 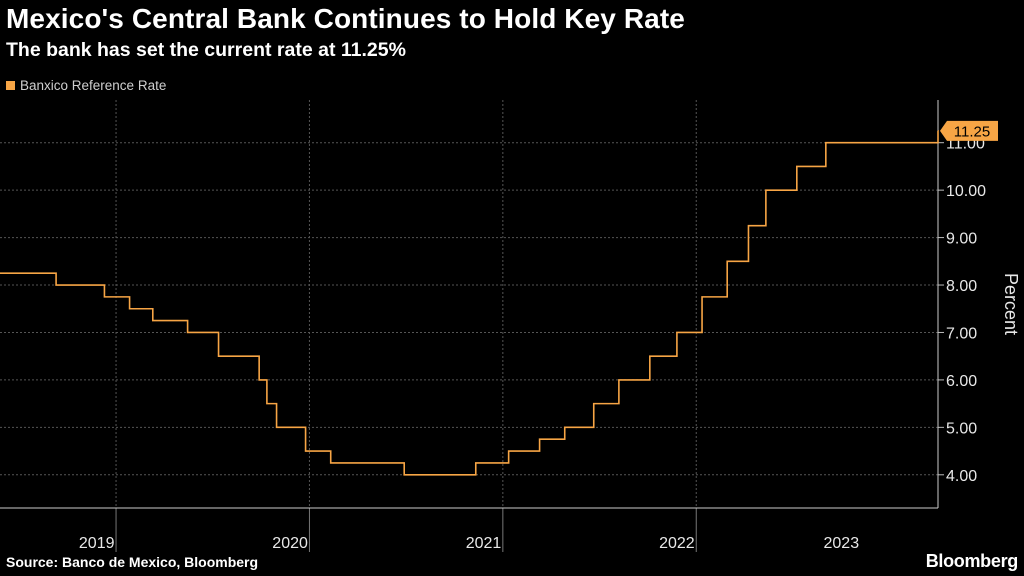 I want to click on legend-label: Banxico Reference Rate, so click(x=93, y=85).